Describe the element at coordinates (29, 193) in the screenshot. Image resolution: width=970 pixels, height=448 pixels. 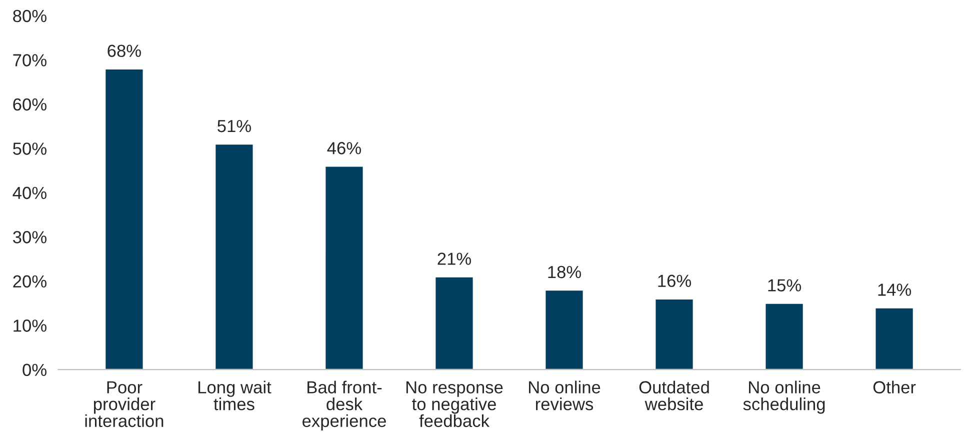
I see `y-tick-label: 40%` at that location.